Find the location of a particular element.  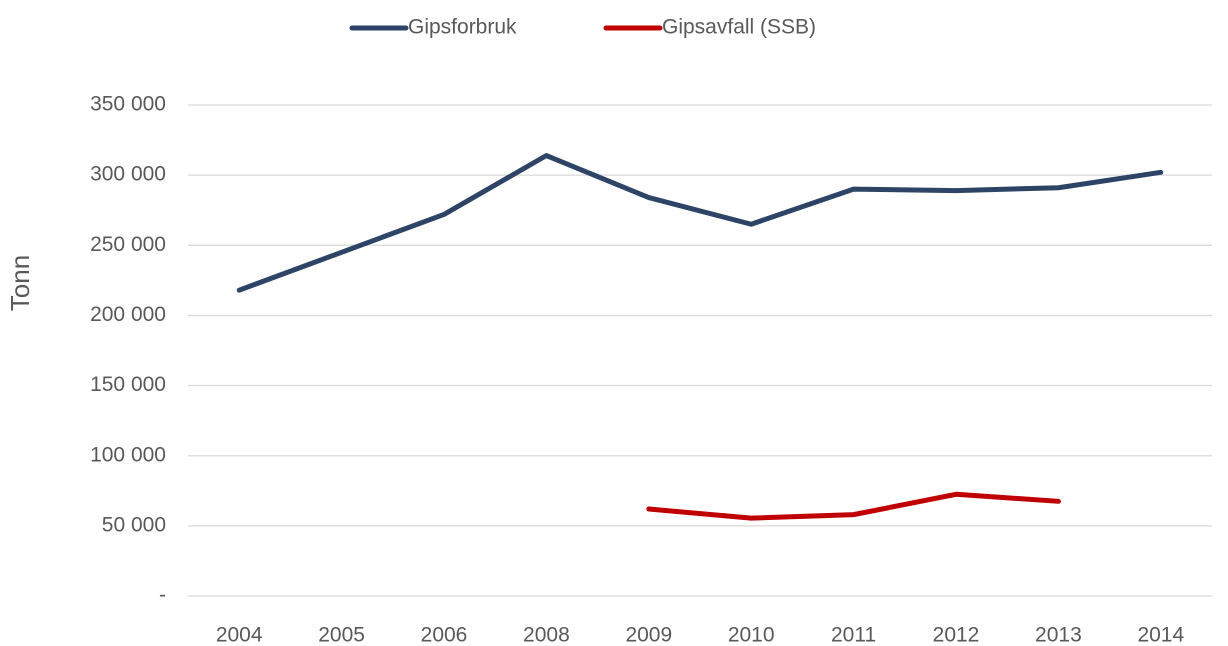

y-tick-label: 100 000 is located at coordinates (128, 454).